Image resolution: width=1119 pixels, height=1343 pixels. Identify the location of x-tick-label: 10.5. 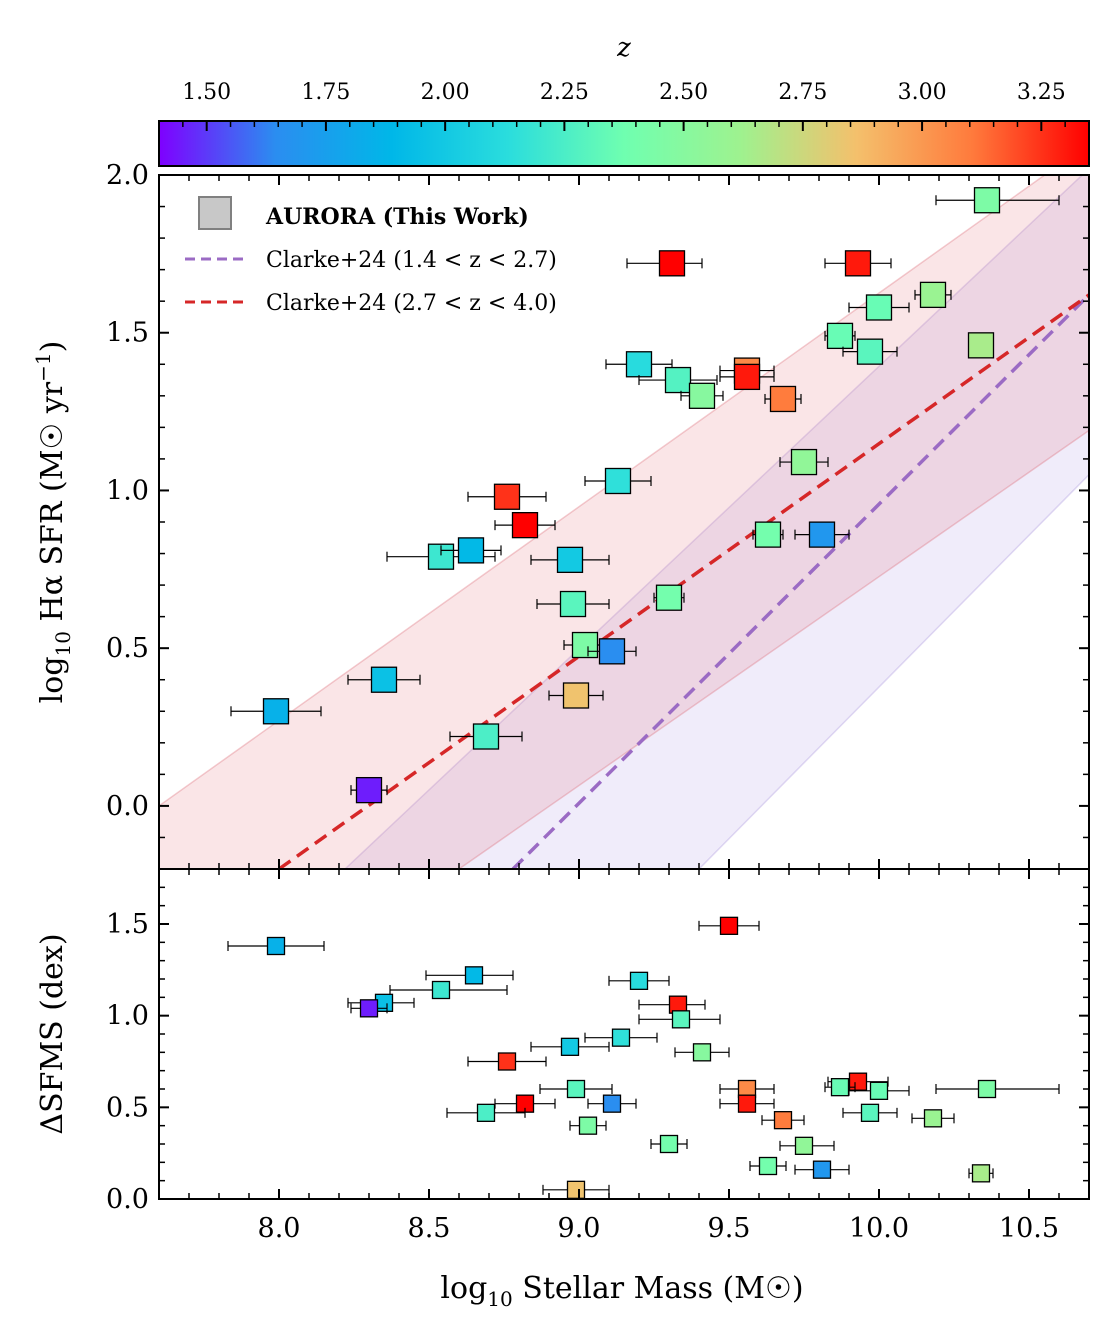
(1029, 1228).